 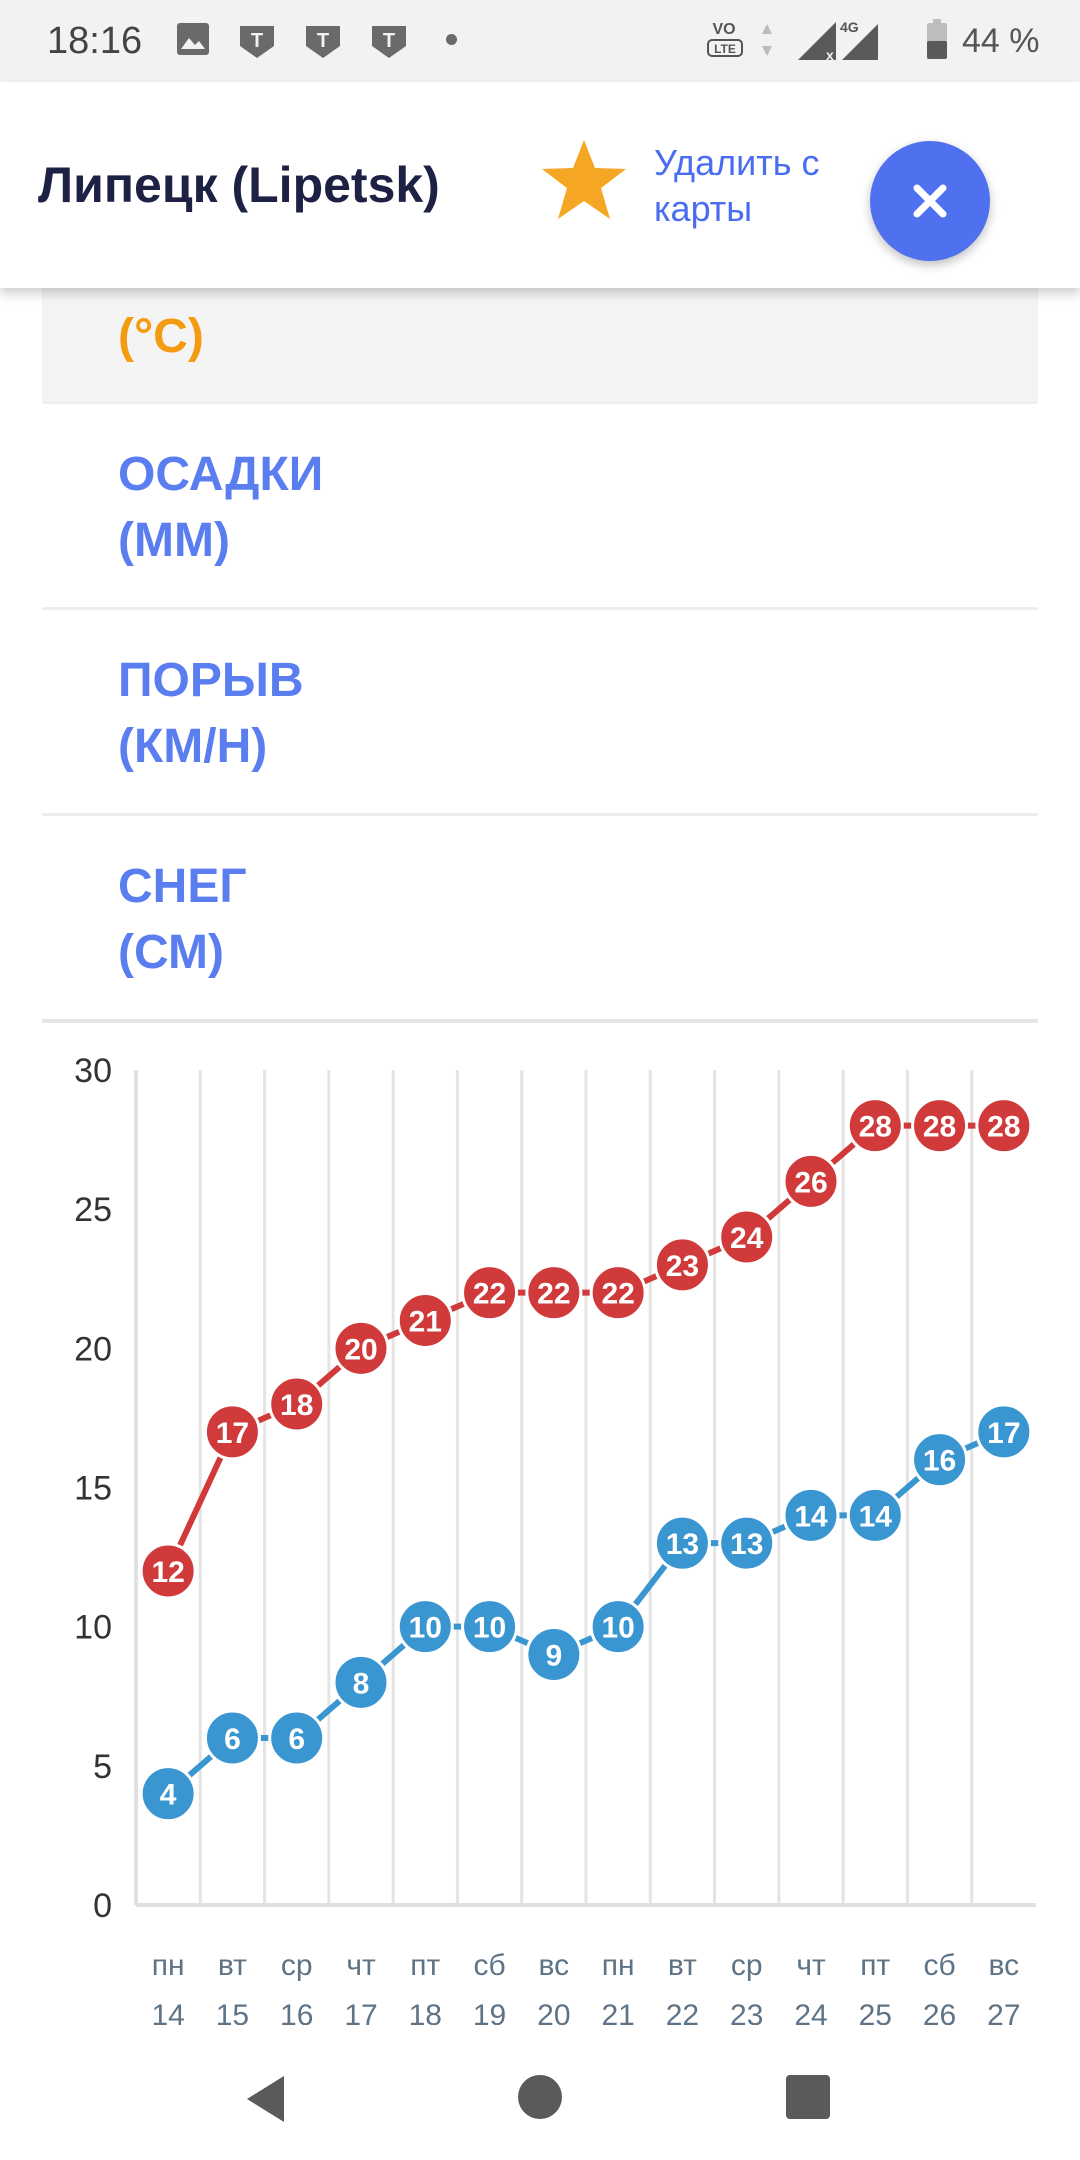 I want to click on page-title: Липецк (Lipetsk), so click(x=239, y=185).